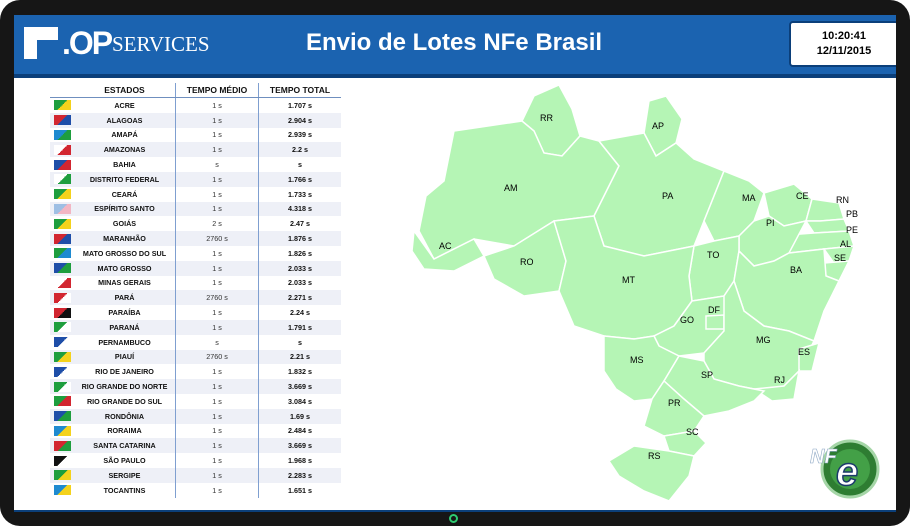 Image resolution: width=910 pixels, height=530 pixels. Describe the element at coordinates (453, 518) in the screenshot. I see `power-led-icon` at that location.